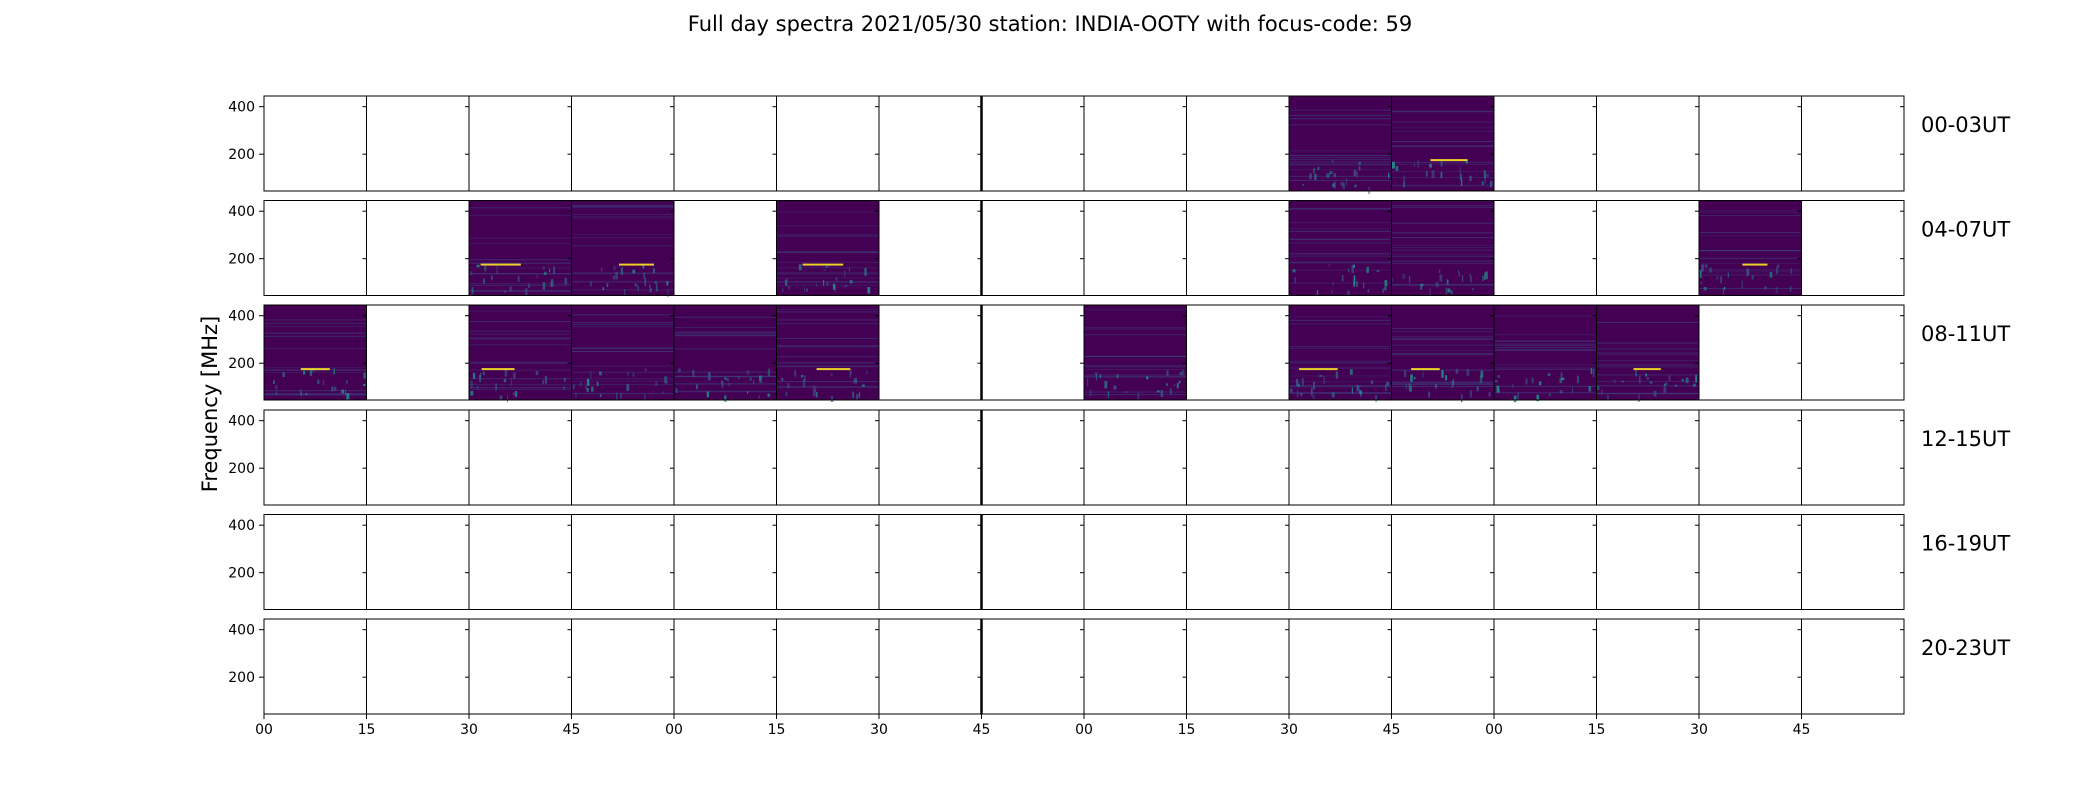  I want to click on spectra-row: 200 400 00-03UT, so click(1119, 145).